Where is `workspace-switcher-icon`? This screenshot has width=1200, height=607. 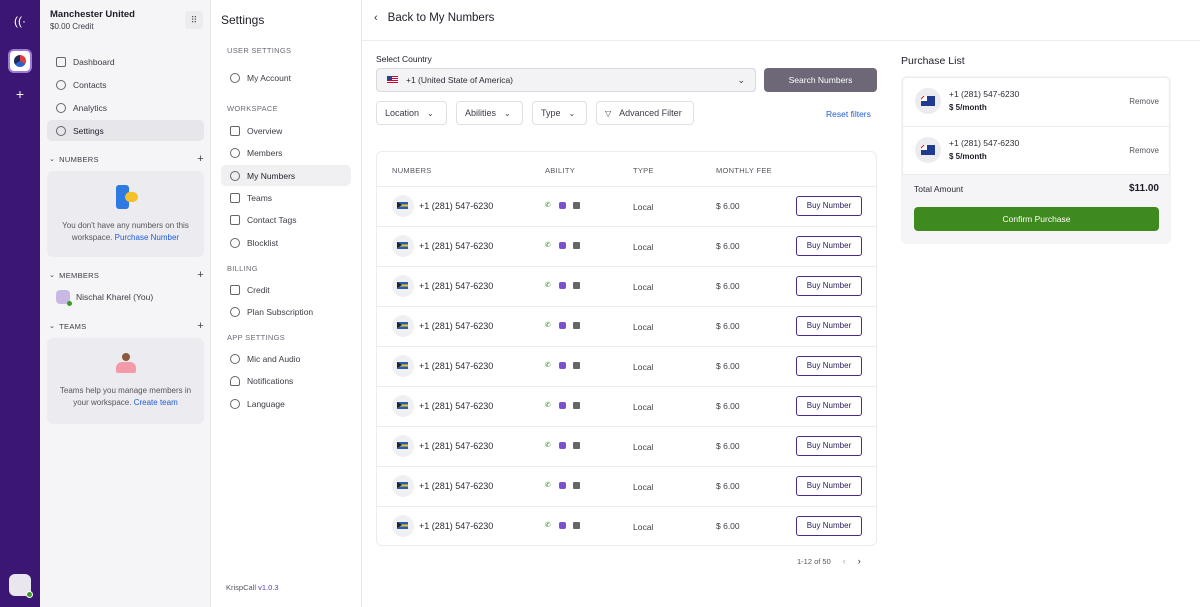 workspace-switcher-icon is located at coordinates (20, 61).